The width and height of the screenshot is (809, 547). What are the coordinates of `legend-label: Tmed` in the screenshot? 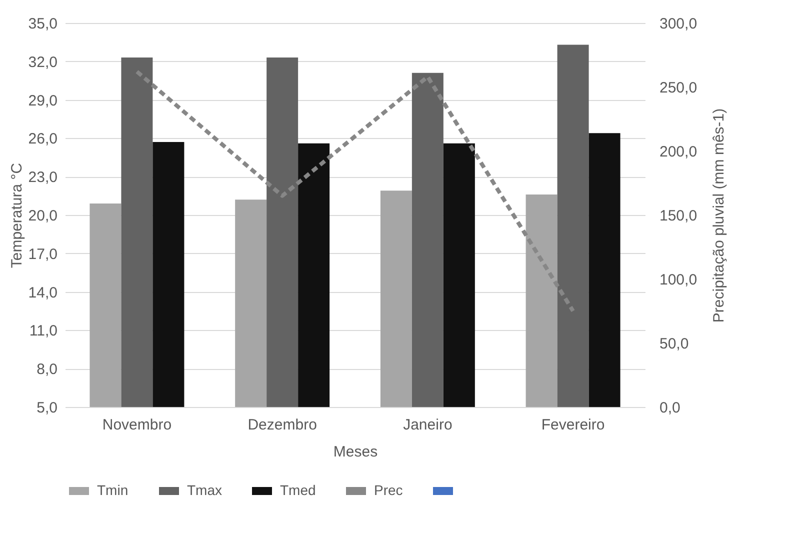 It's located at (298, 490).